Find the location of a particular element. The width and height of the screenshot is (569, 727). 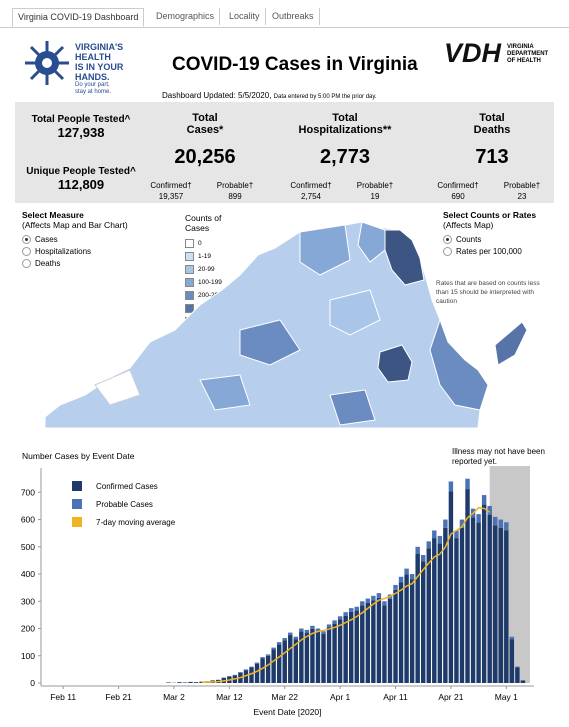

x-tick-label: Feb 11 is located at coordinates (63, 697).